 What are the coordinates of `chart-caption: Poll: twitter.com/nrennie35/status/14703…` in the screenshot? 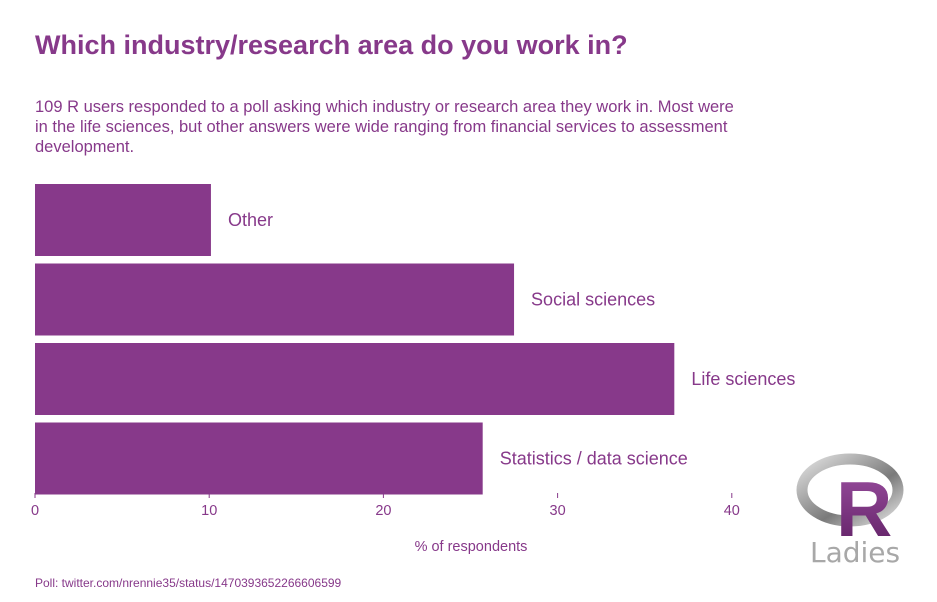 It's located at (188, 583).